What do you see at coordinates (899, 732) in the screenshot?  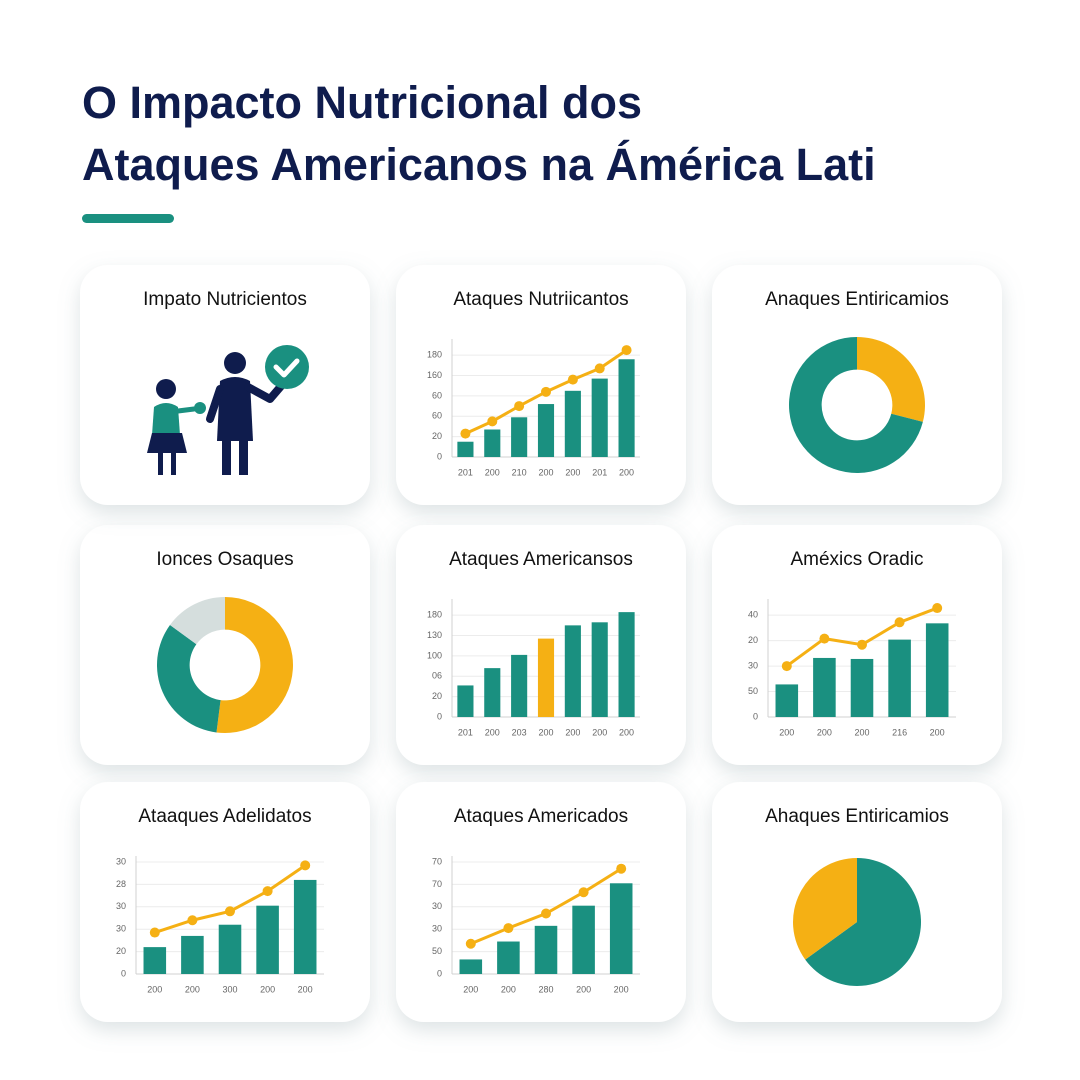 I see `x-tick-label: 216` at bounding box center [899, 732].